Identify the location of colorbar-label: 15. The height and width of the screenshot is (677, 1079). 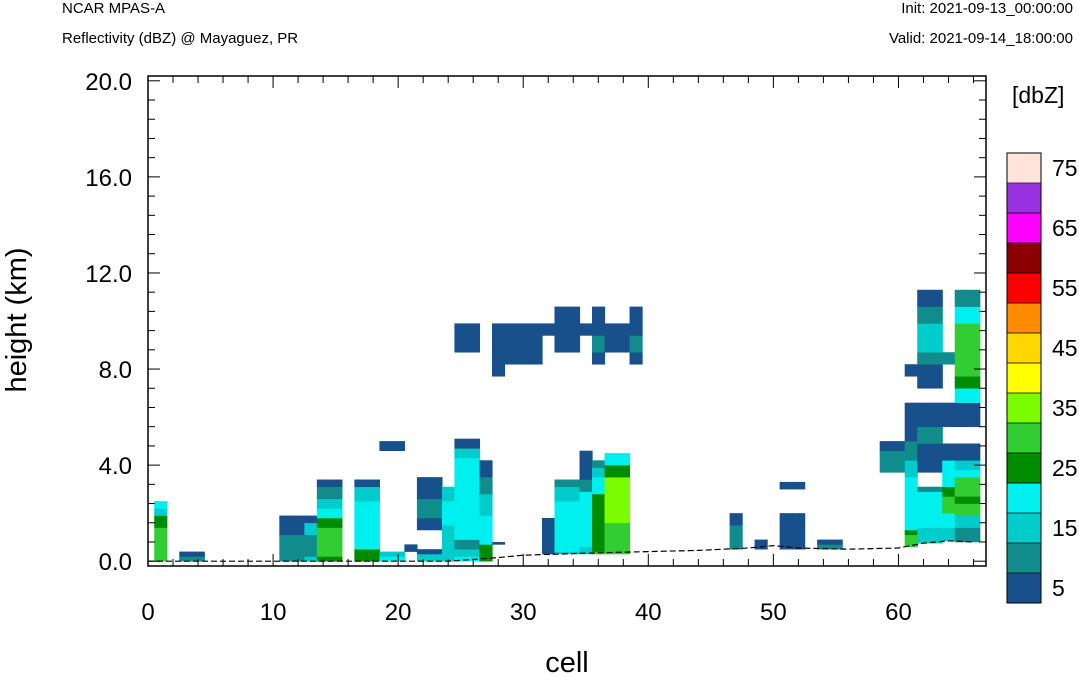
(1065, 528).